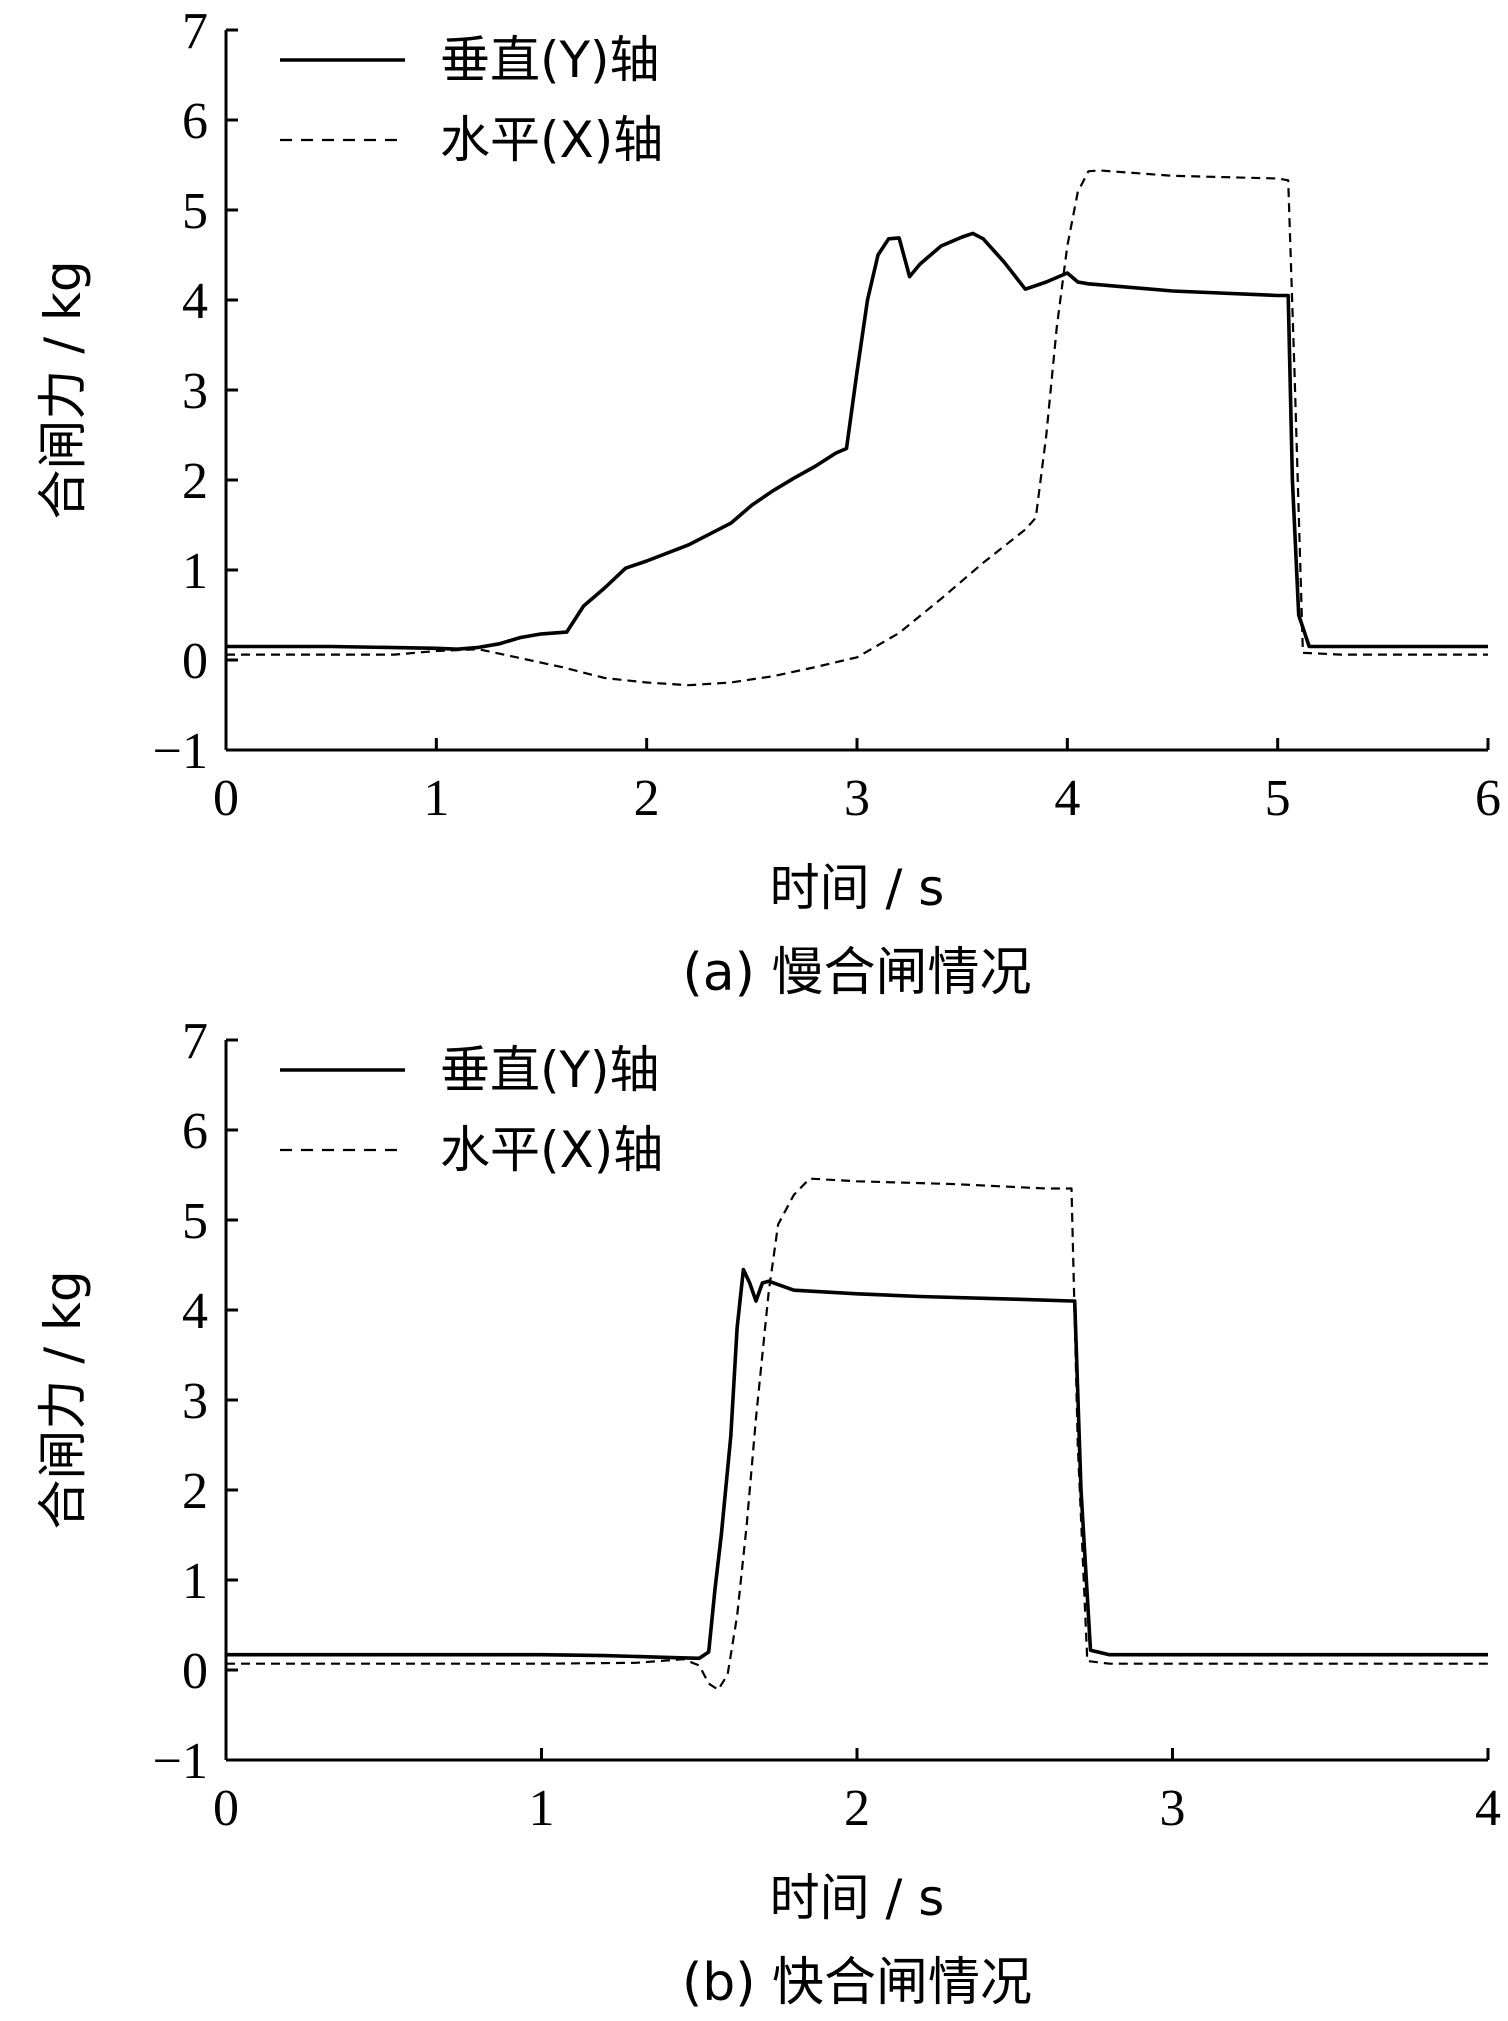  What do you see at coordinates (857, 973) in the screenshot?
I see `chart-caption: (a) 慢合闸情况` at bounding box center [857, 973].